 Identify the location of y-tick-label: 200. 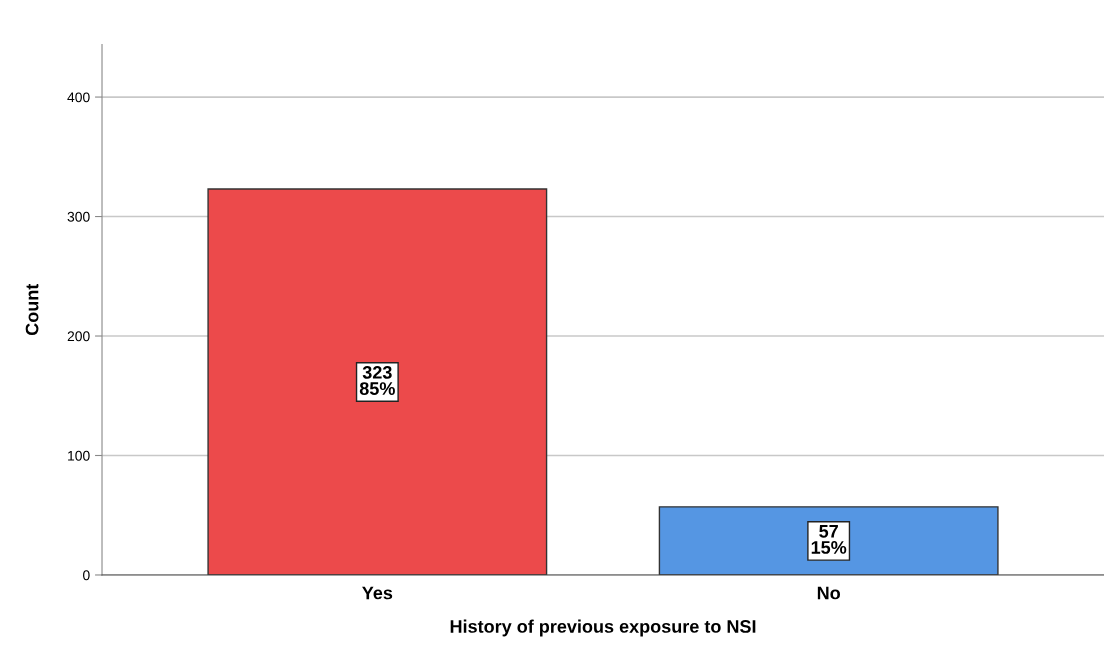
(78, 336).